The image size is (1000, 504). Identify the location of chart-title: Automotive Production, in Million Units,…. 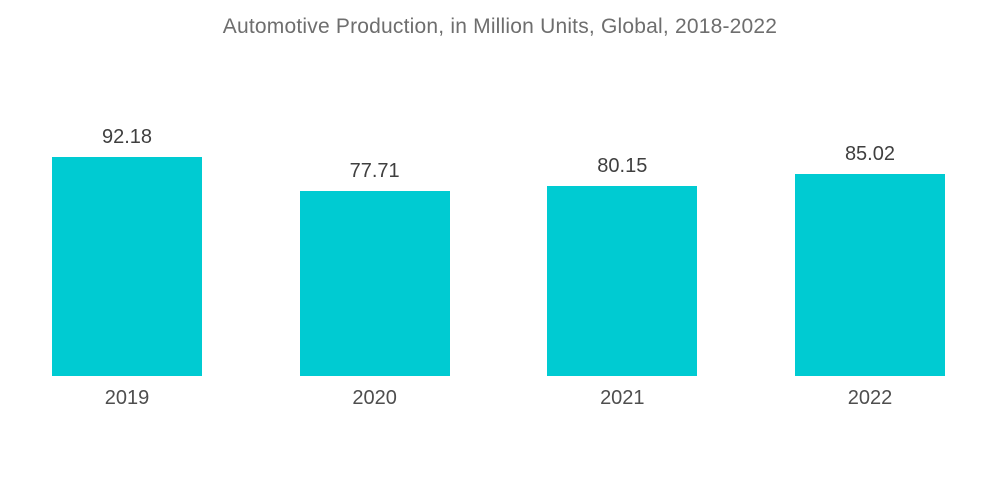
(500, 26).